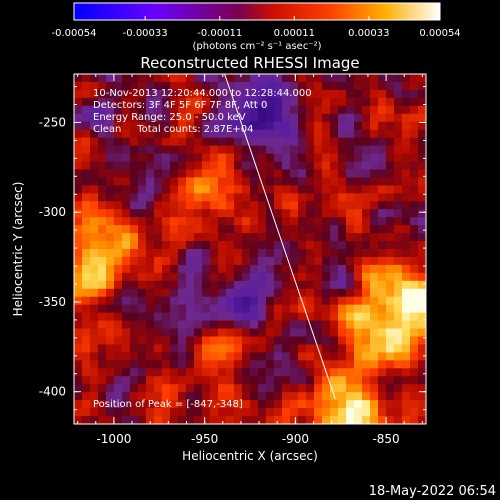 This screenshot has height=500, width=500. What do you see at coordinates (52, 302) in the screenshot?
I see `y-tick-label: -350` at bounding box center [52, 302].